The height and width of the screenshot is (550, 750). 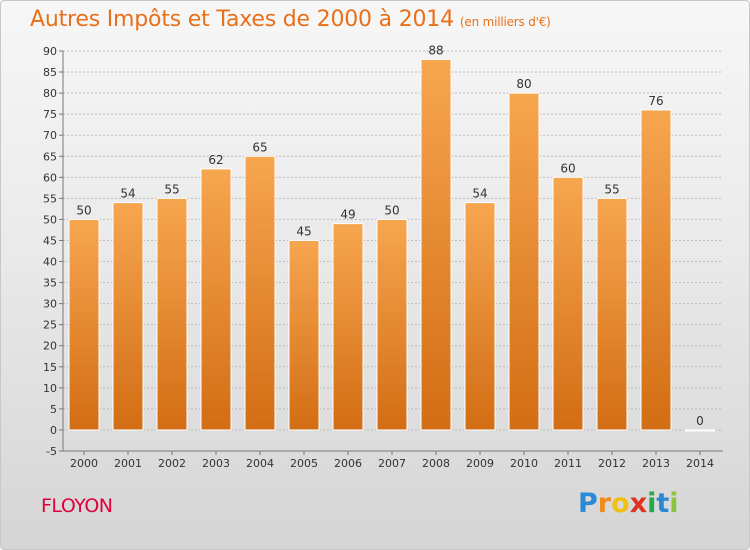 What do you see at coordinates (50, 219) in the screenshot?
I see `y-tick-label: 50` at bounding box center [50, 219].